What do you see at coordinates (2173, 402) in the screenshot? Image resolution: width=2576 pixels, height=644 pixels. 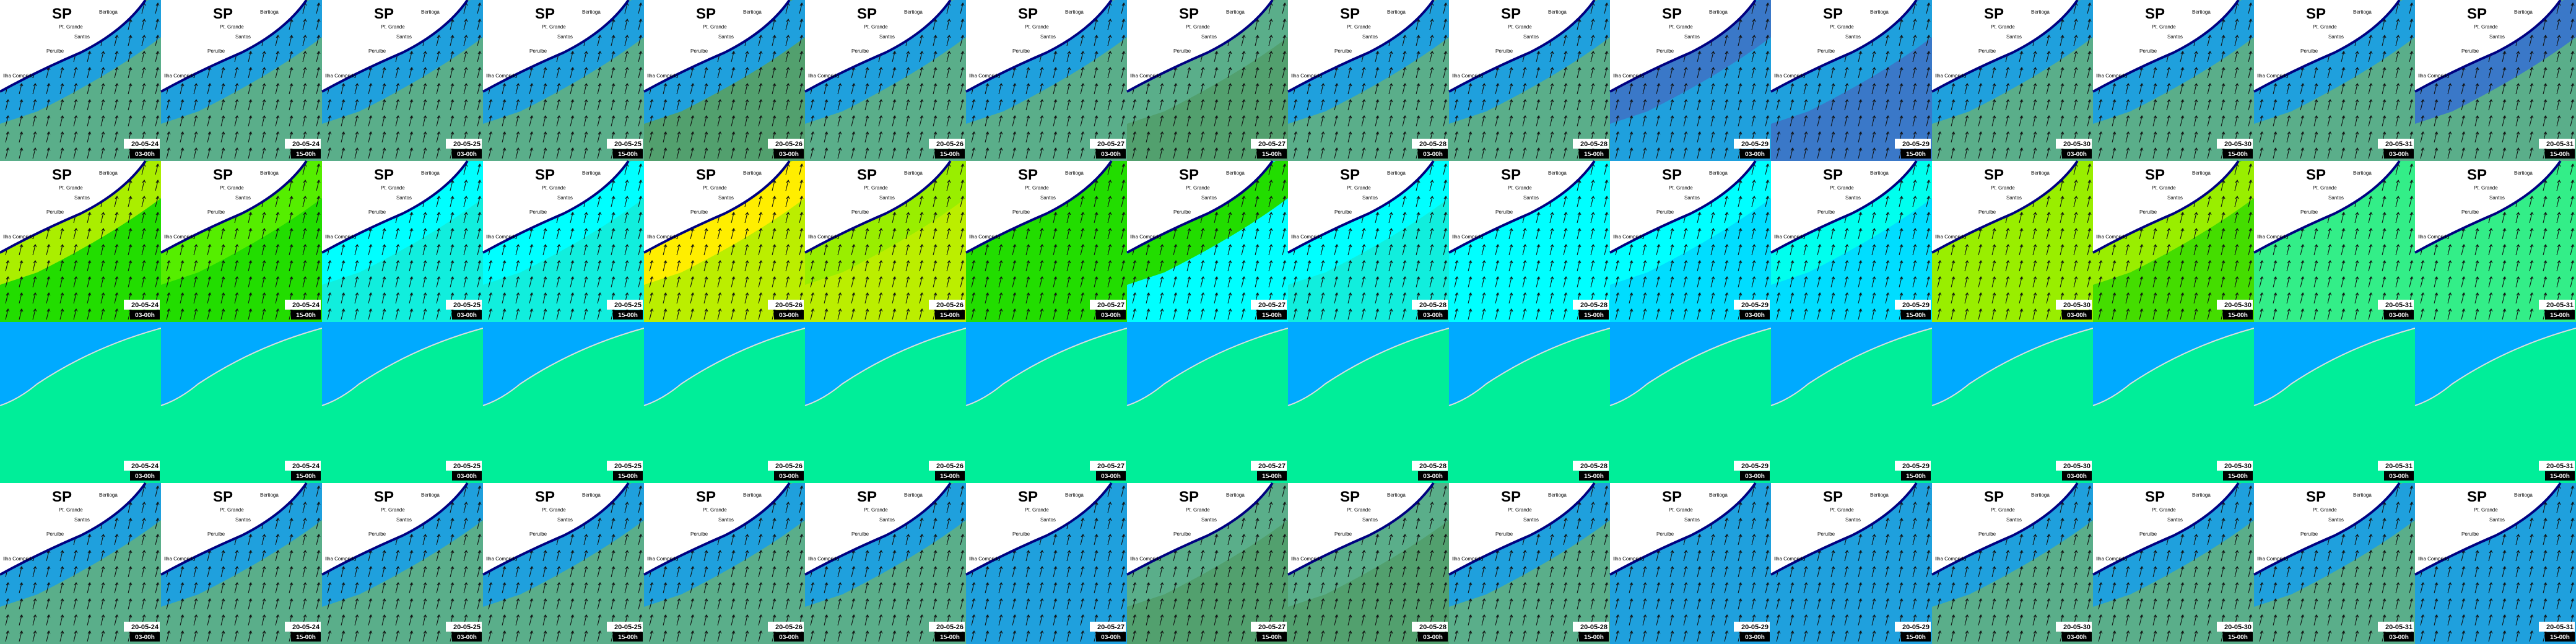 I see `map-tile: 20-05-30 15-00h` at bounding box center [2173, 402].